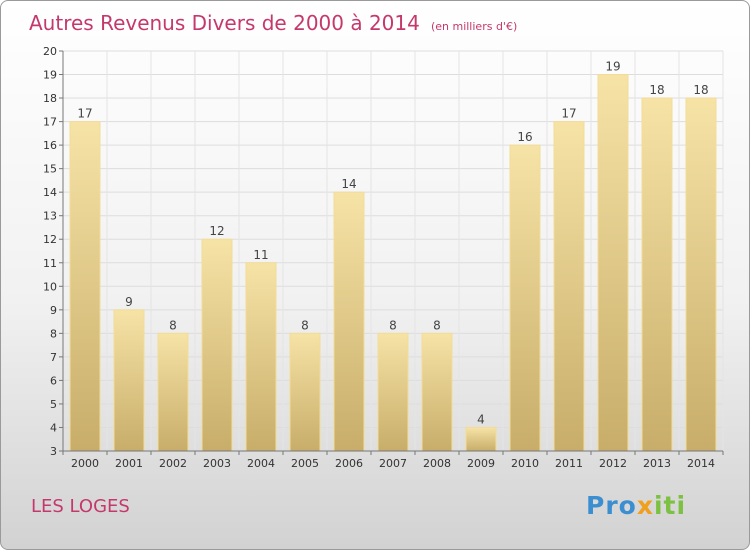 The image size is (750, 550). I want to click on bar-2010, so click(525, 298).